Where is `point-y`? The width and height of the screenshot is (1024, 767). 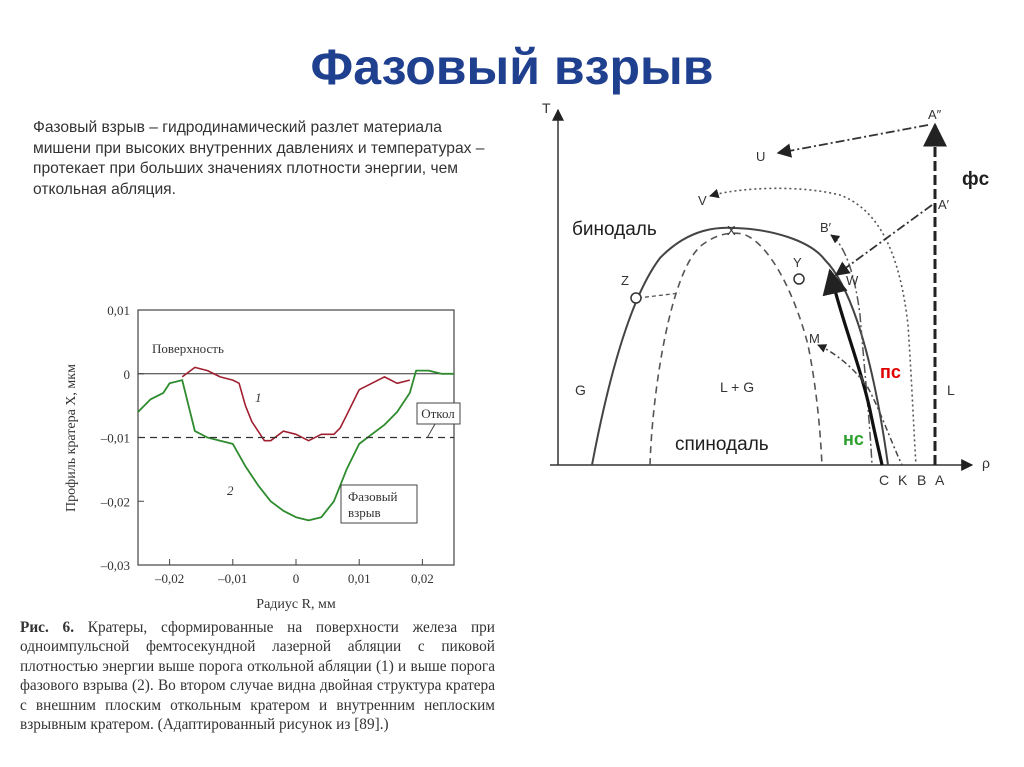 point-y is located at coordinates (799, 279).